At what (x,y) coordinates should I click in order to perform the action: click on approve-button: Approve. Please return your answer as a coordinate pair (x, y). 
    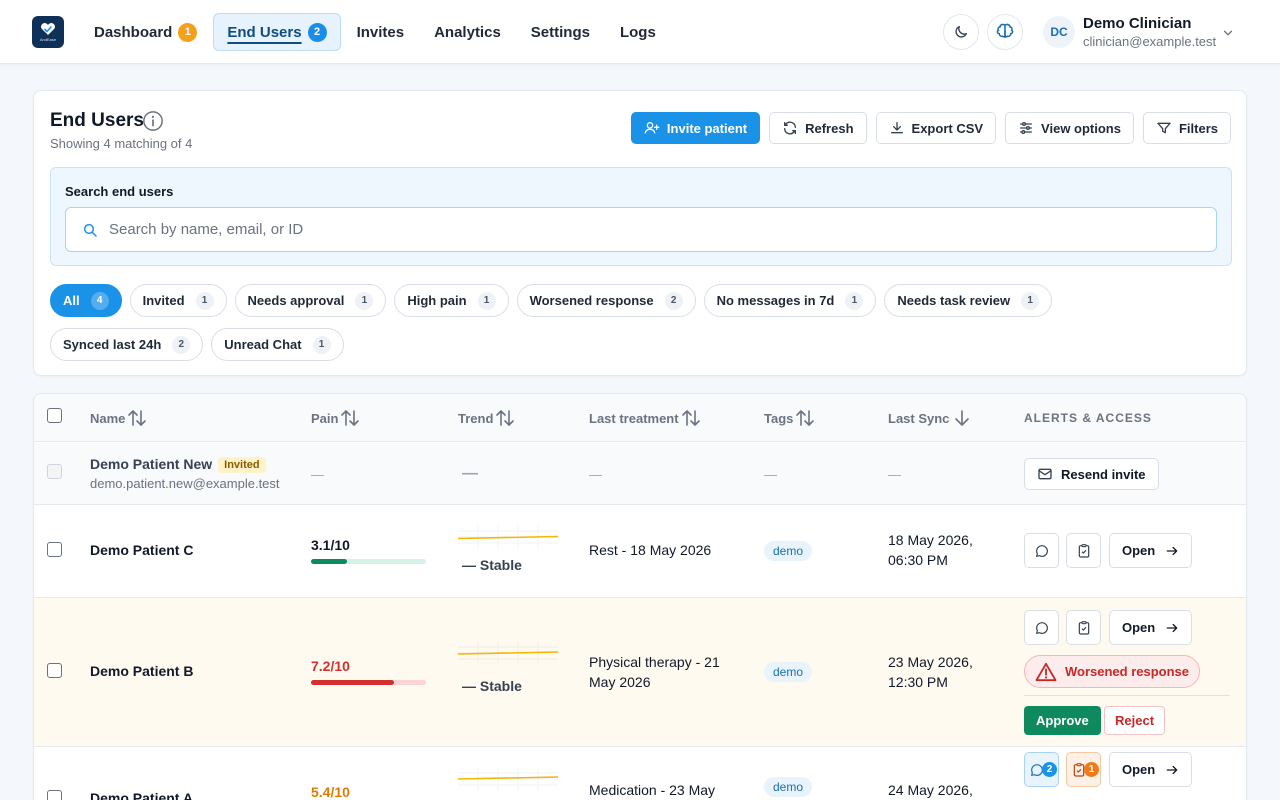
    Looking at the image, I should click on (1062, 720).